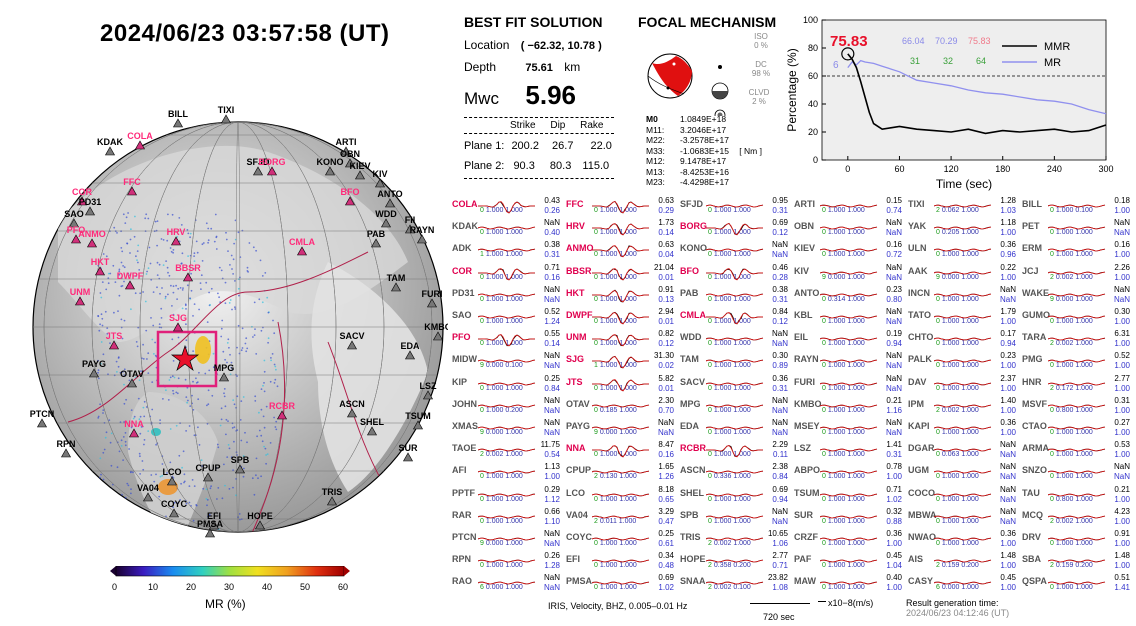 The width and height of the screenshot is (1136, 626). Describe the element at coordinates (689, 292) in the screenshot. I see `station-code: PAB` at that location.